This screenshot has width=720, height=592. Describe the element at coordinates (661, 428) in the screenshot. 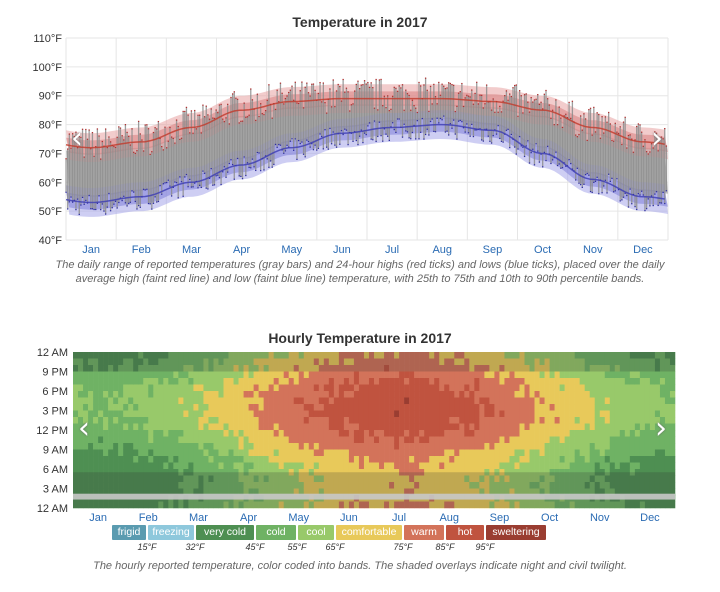

I see `chart2-next-arrow-icon: ›` at that location.